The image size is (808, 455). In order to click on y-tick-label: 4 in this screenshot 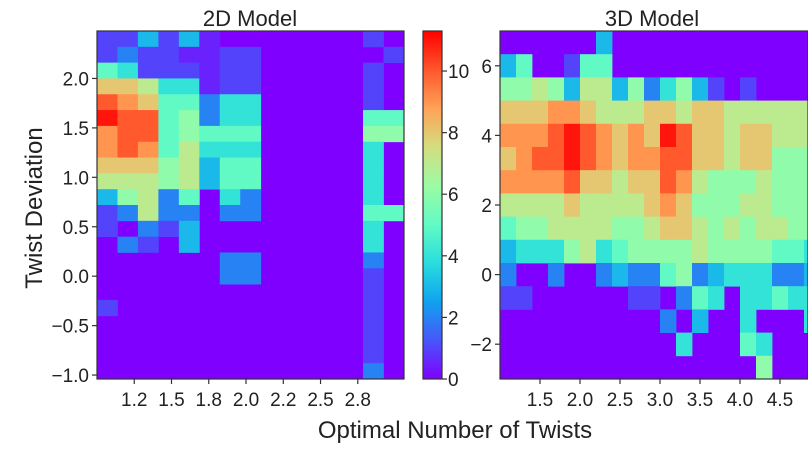, I will do `click(486, 136)`.